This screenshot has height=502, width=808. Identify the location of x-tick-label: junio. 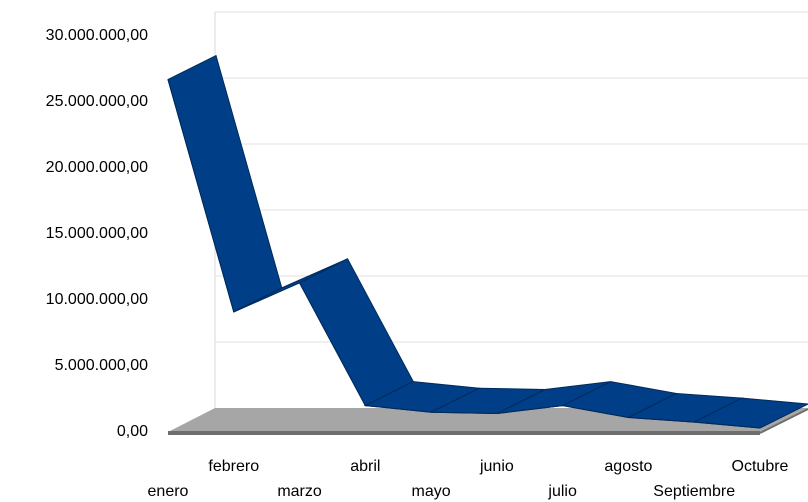
(496, 466).